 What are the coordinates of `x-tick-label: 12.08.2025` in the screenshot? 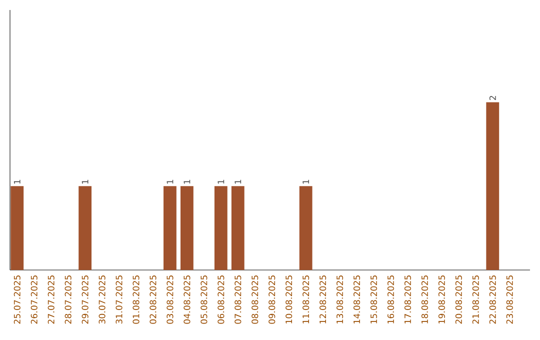 It's located at (323, 299).